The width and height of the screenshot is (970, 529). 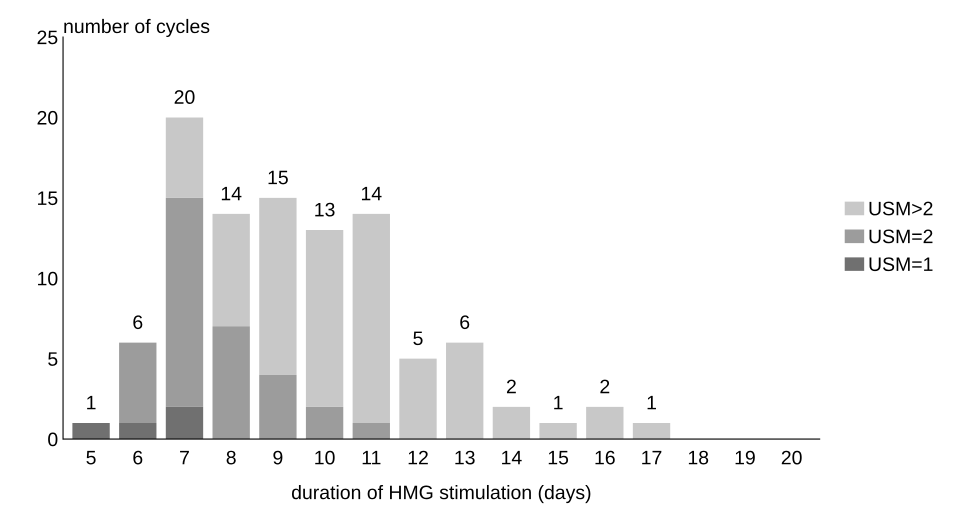 What do you see at coordinates (277, 457) in the screenshot?
I see `x-tick-label: 9` at bounding box center [277, 457].